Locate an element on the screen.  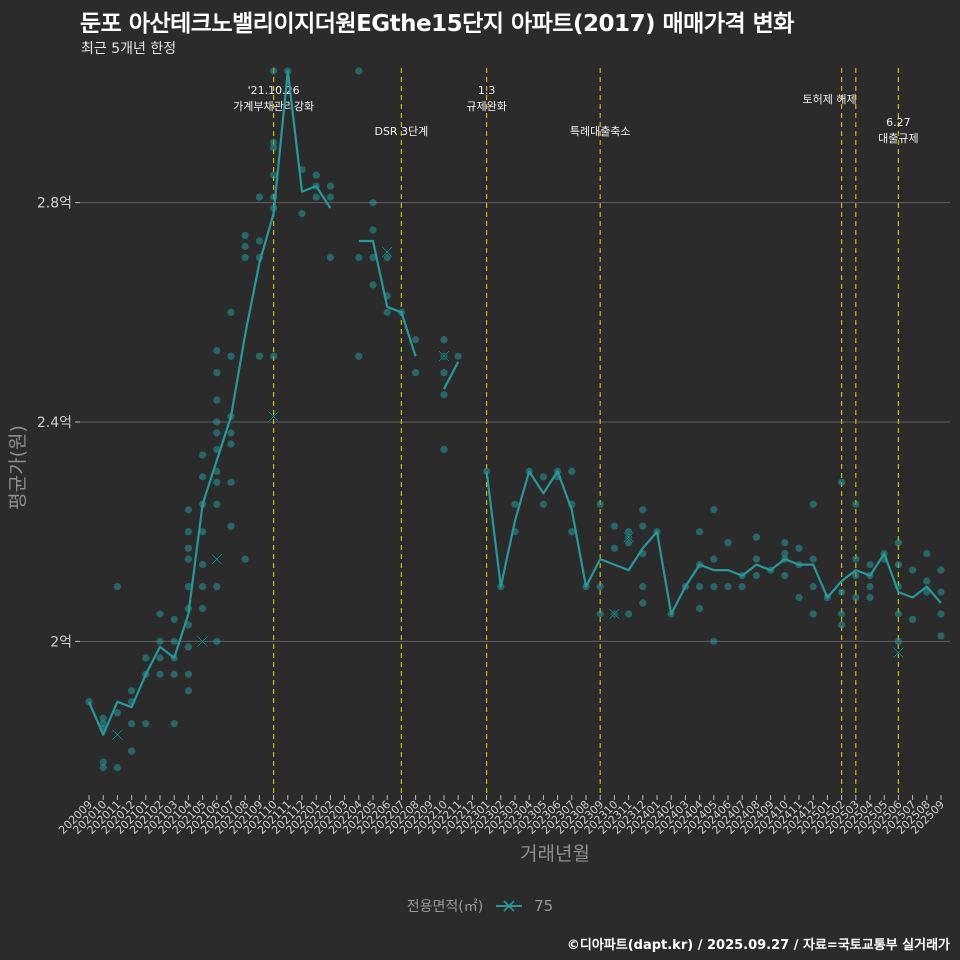
event-label: 특례대출축소 is located at coordinates (600, 131).